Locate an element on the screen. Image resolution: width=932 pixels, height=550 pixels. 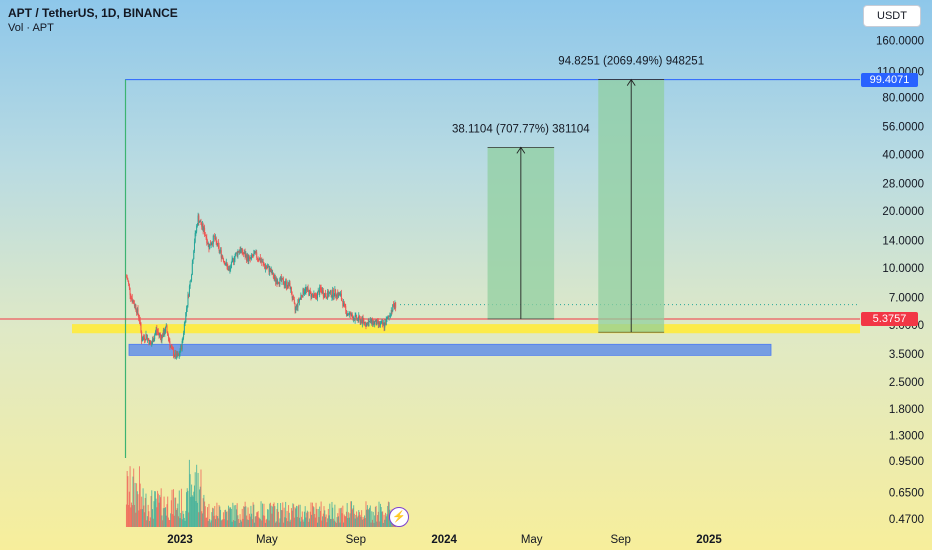
volume-indicator-label: Vol · APT is located at coordinates (31, 28).